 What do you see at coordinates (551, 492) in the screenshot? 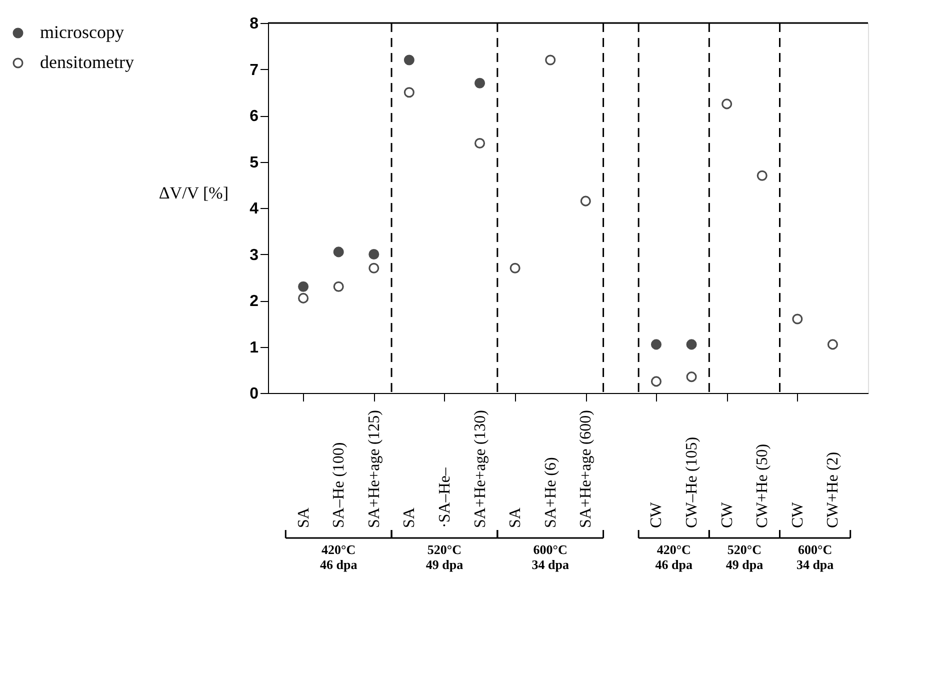
I see `x-tick-label: SA+He (6)` at bounding box center [551, 492].